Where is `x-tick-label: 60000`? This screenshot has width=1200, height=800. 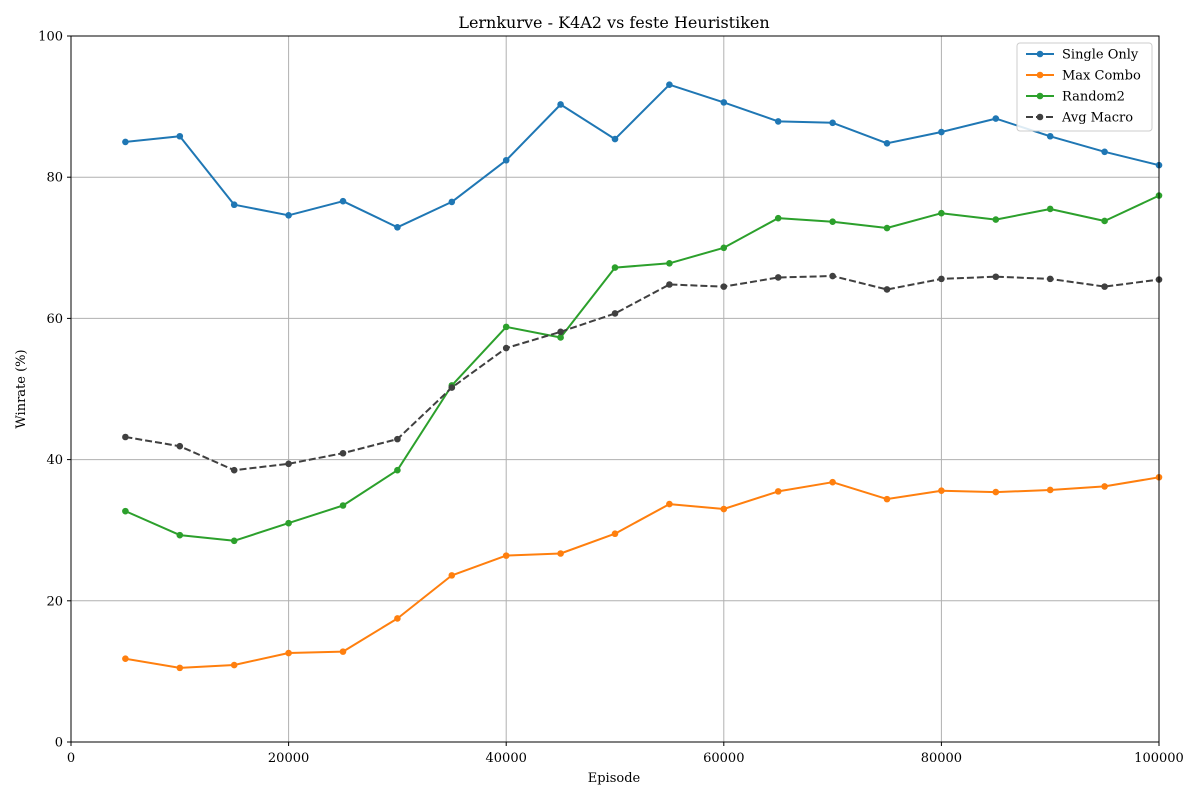
x-tick-label: 60000 is located at coordinates (723, 758).